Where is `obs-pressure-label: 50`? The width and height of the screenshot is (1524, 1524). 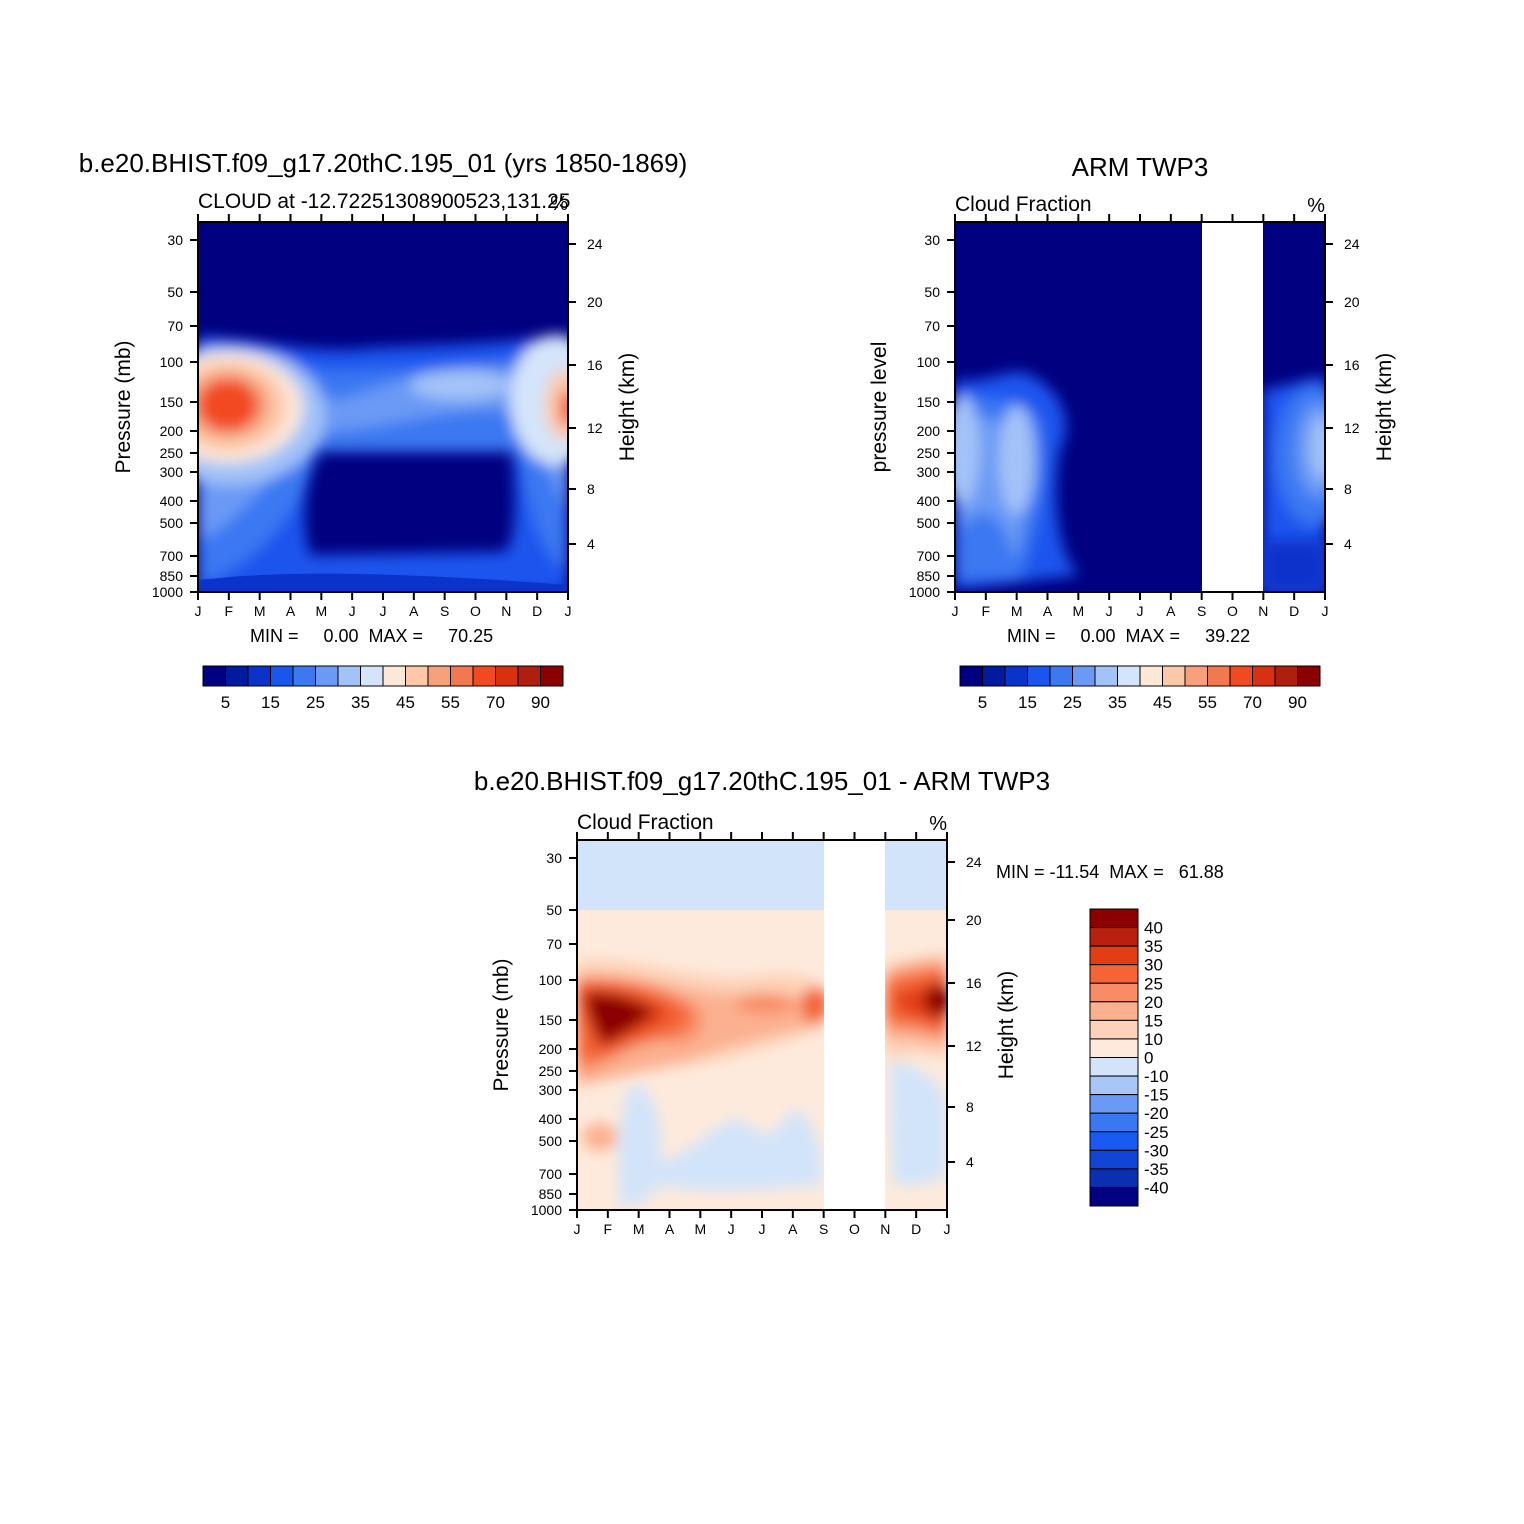 obs-pressure-label: 50 is located at coordinates (932, 292).